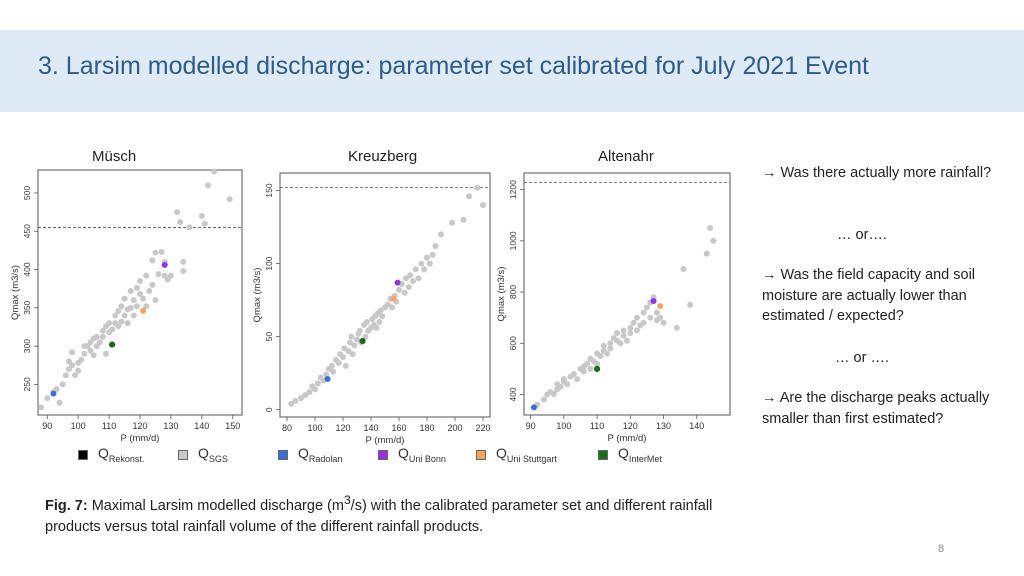 Image resolution: width=1024 pixels, height=576 pixels. Describe the element at coordinates (454, 428) in the screenshot. I see `x-tick-label: 200` at that location.